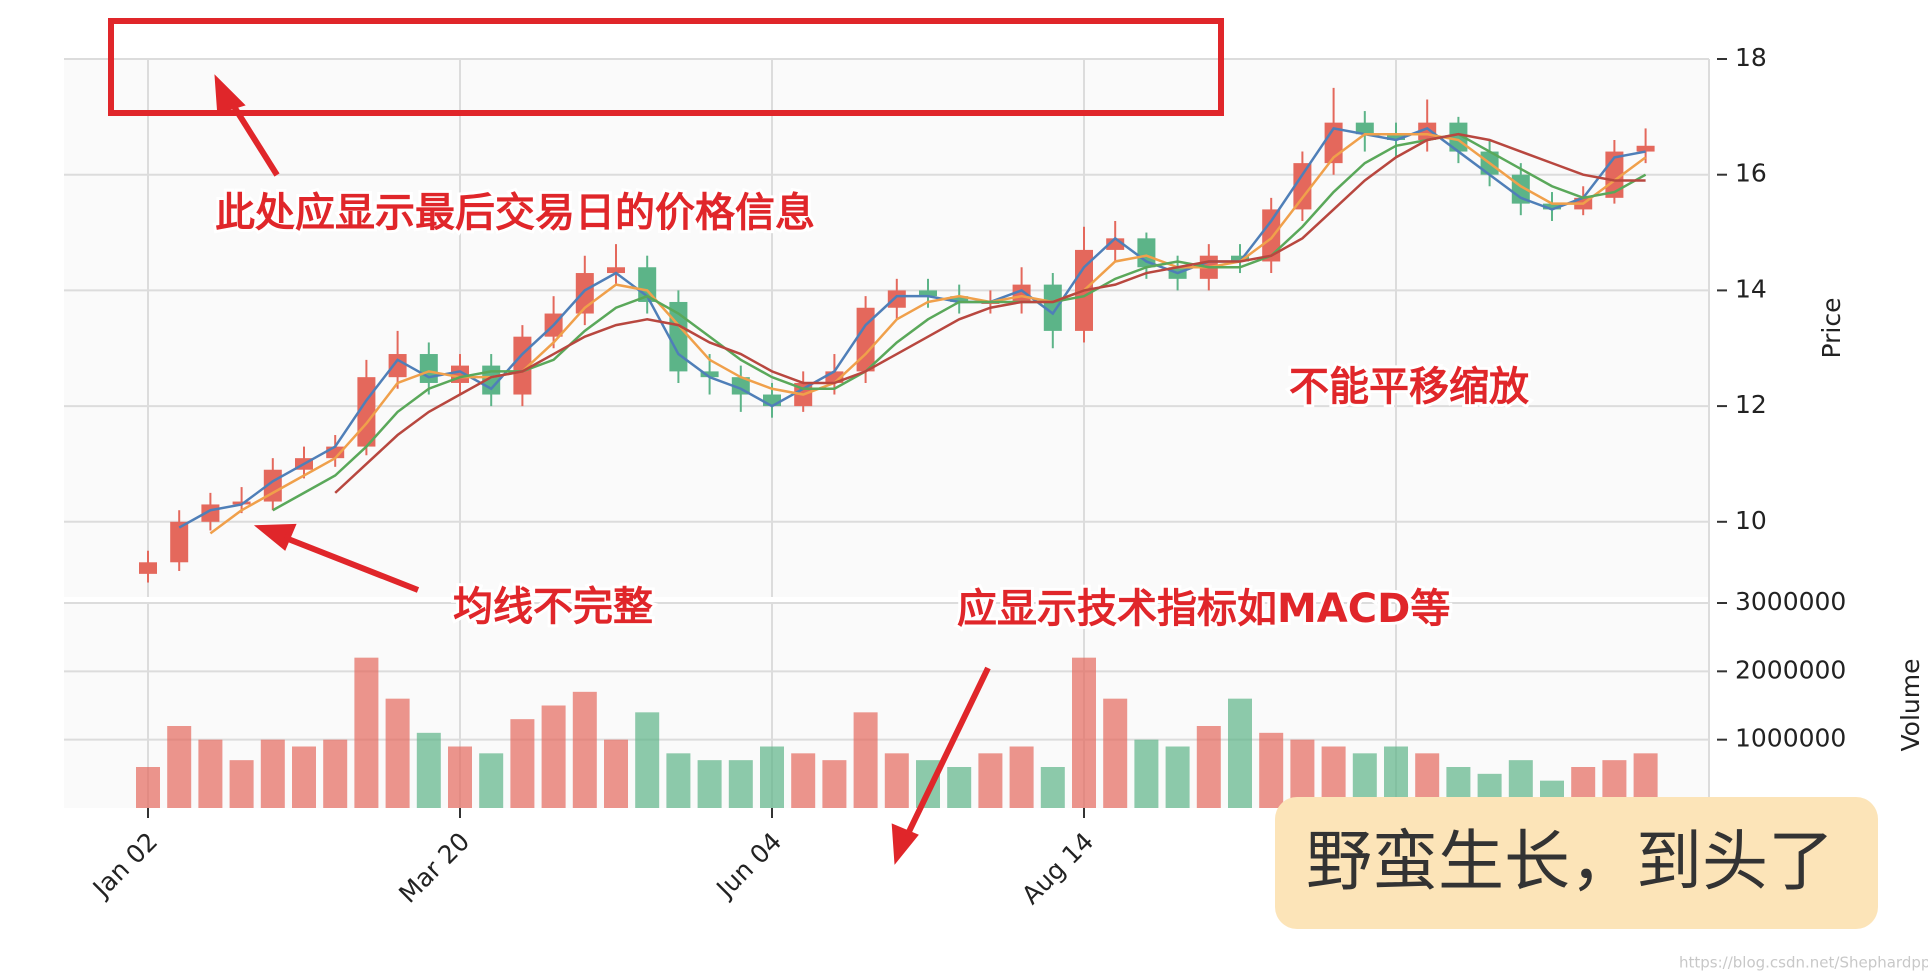  Describe the element at coordinates (1910, 705) in the screenshot. I see `y-axis-label: Volume` at that location.